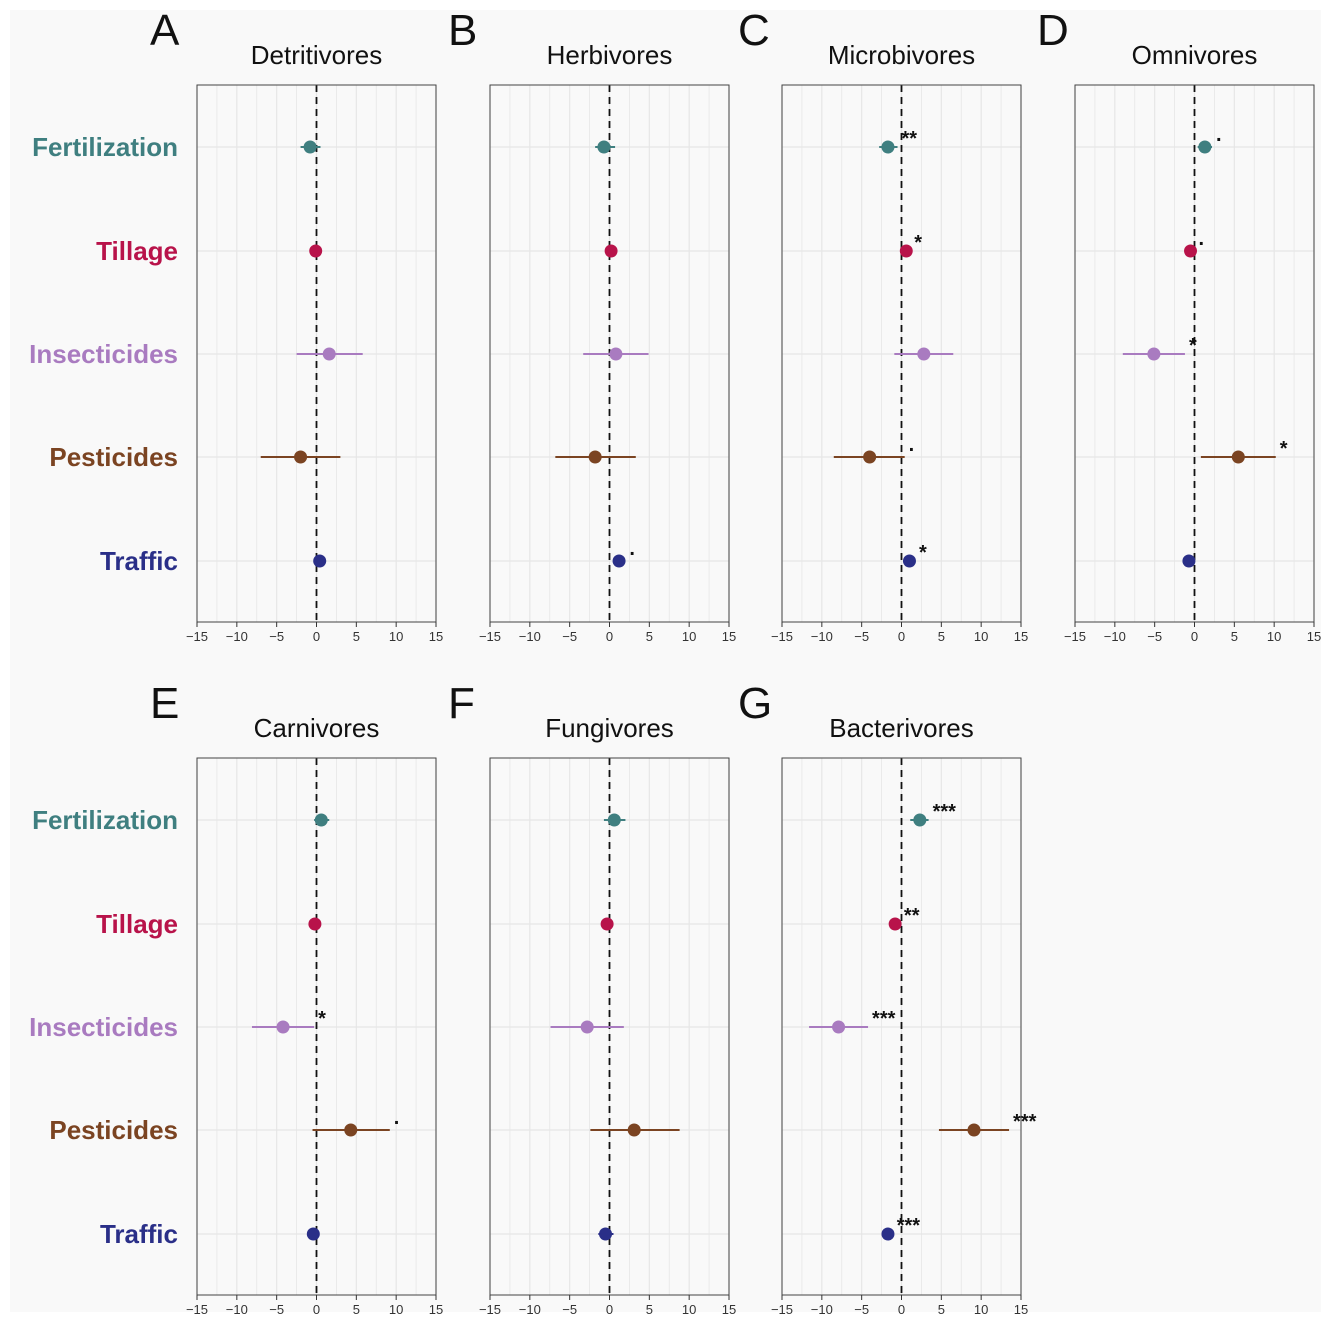 The width and height of the screenshot is (1331, 1320). I want to click on row-label-traffic: Traffic, so click(139, 561).